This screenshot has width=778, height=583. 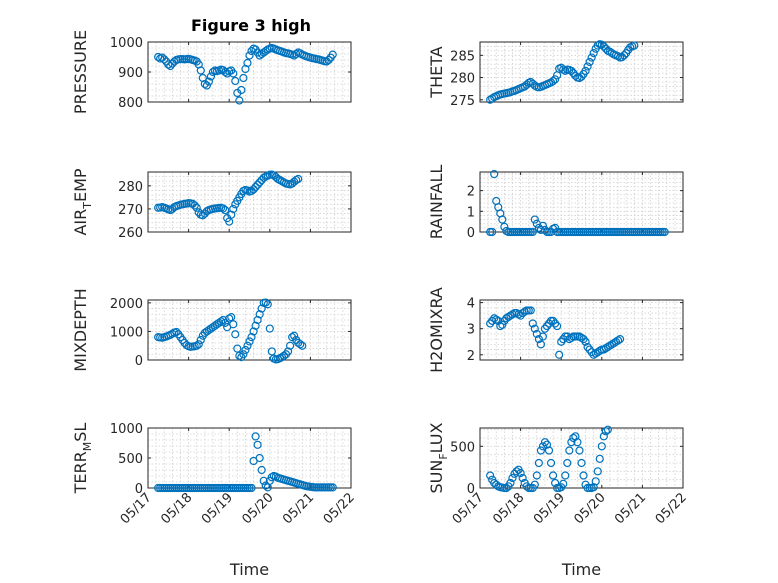 What do you see at coordinates (80, 329) in the screenshot?
I see `y-axis-label: MIXDEPTH` at bounding box center [80, 329].